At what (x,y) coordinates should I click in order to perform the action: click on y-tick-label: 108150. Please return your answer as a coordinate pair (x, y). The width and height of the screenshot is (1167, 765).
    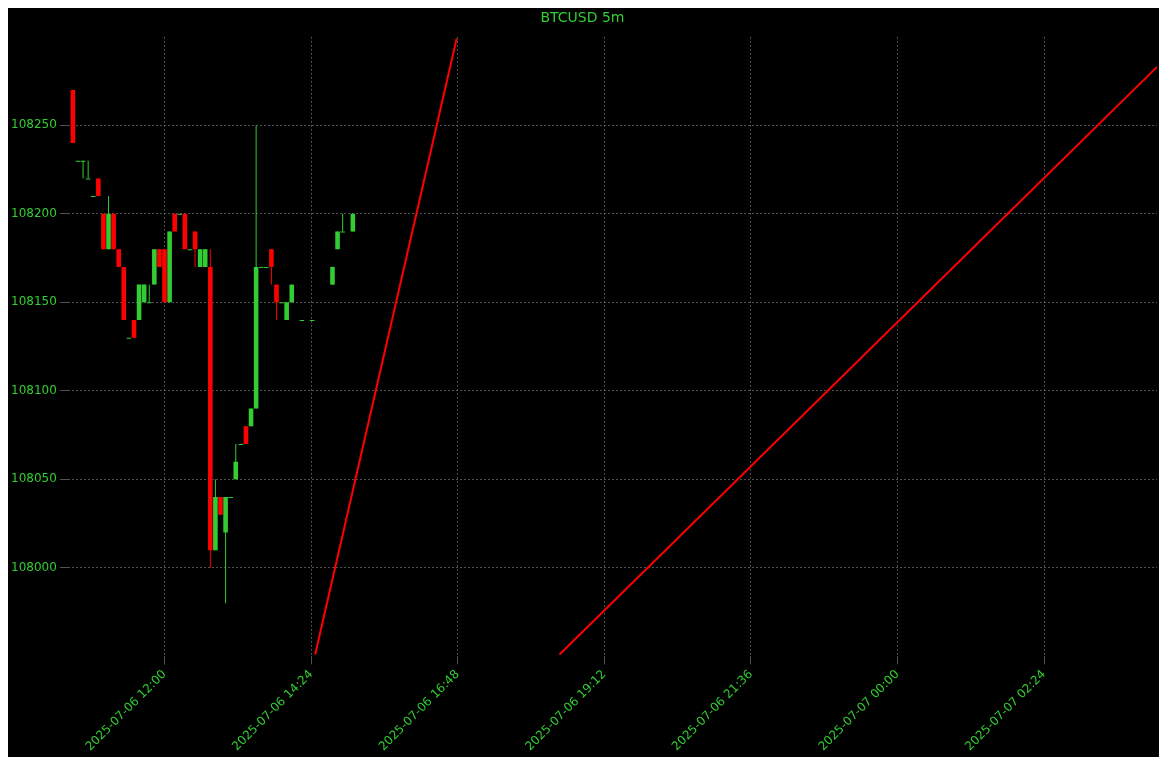
    Looking at the image, I should click on (34, 301).